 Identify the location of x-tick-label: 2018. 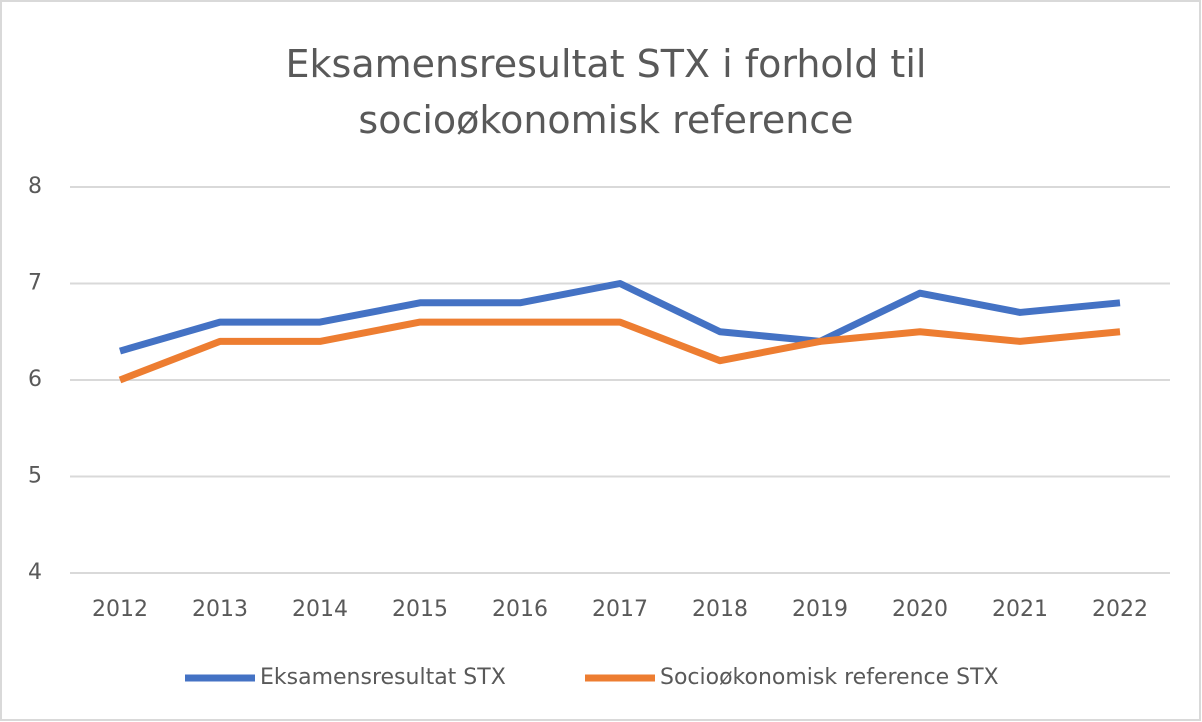
(720, 609).